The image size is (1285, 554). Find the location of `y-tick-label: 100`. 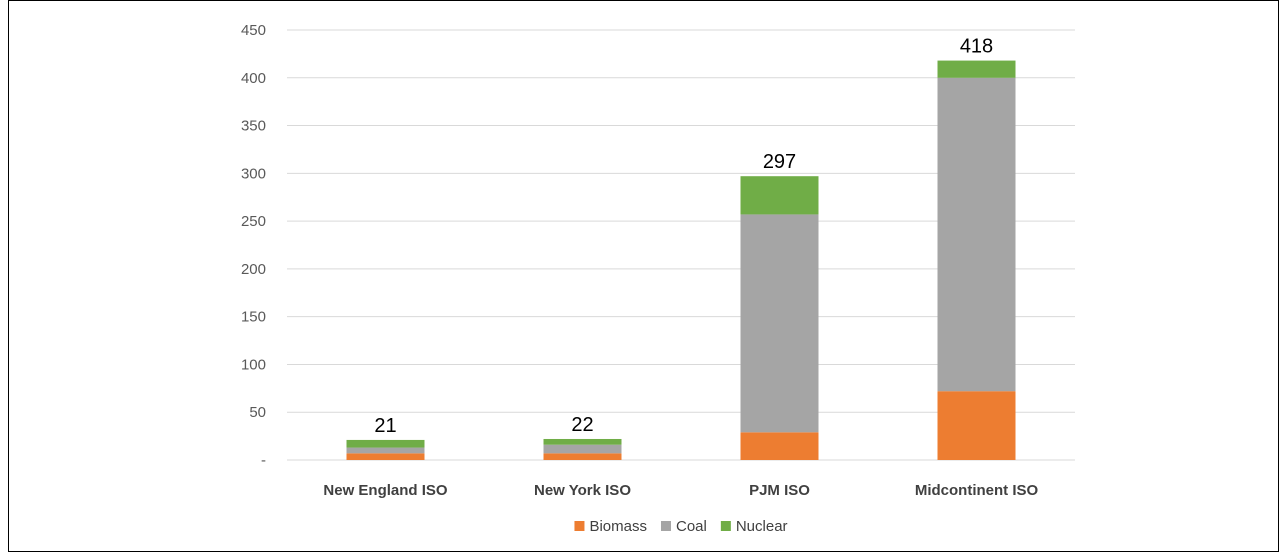

y-tick-label: 100 is located at coordinates (253, 364).